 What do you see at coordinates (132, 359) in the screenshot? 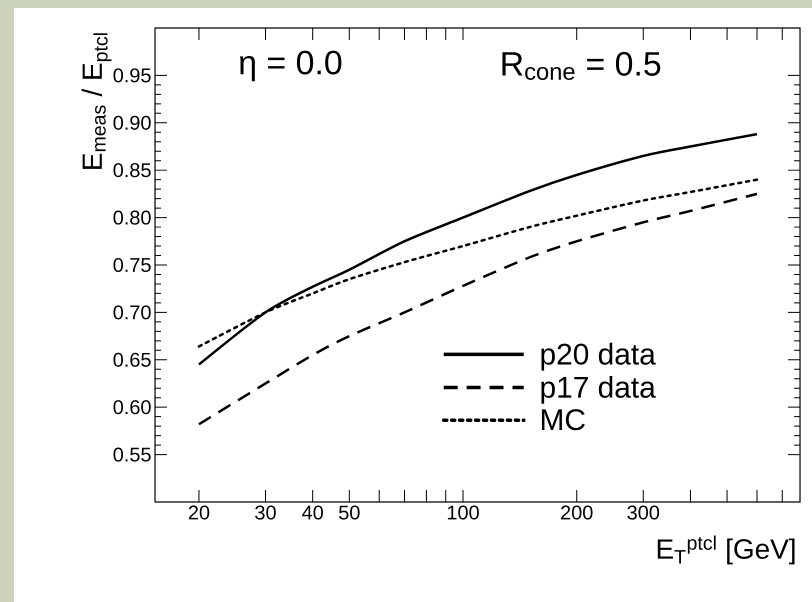
I see `y-tick-label: 0.65` at bounding box center [132, 359].